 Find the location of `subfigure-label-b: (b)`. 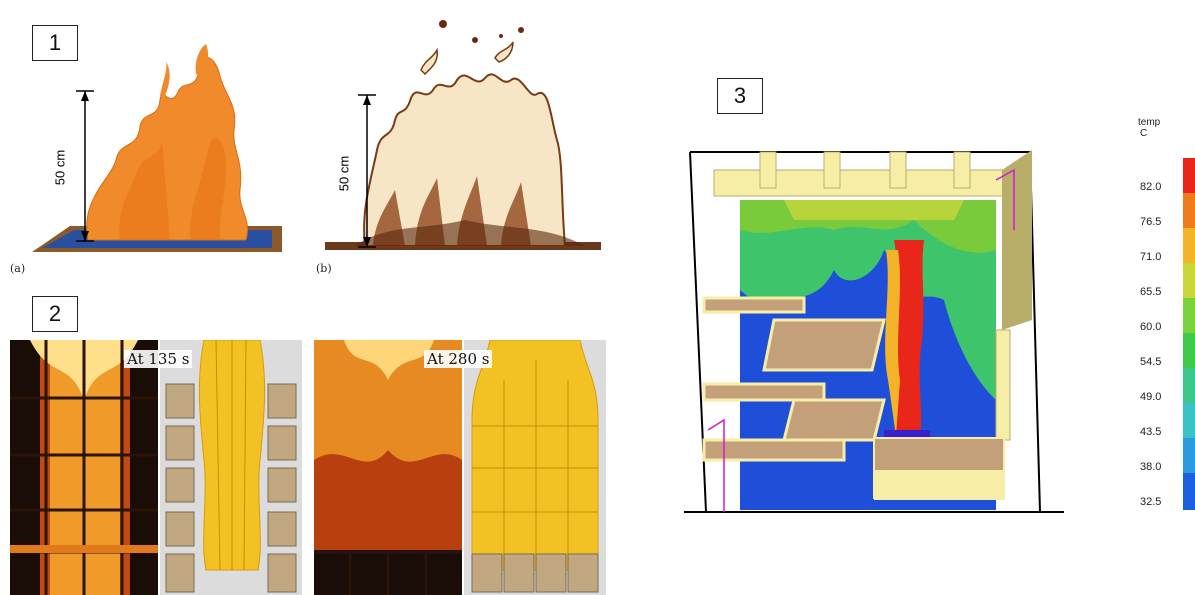

subfigure-label-b: (b) is located at coordinates (324, 268).